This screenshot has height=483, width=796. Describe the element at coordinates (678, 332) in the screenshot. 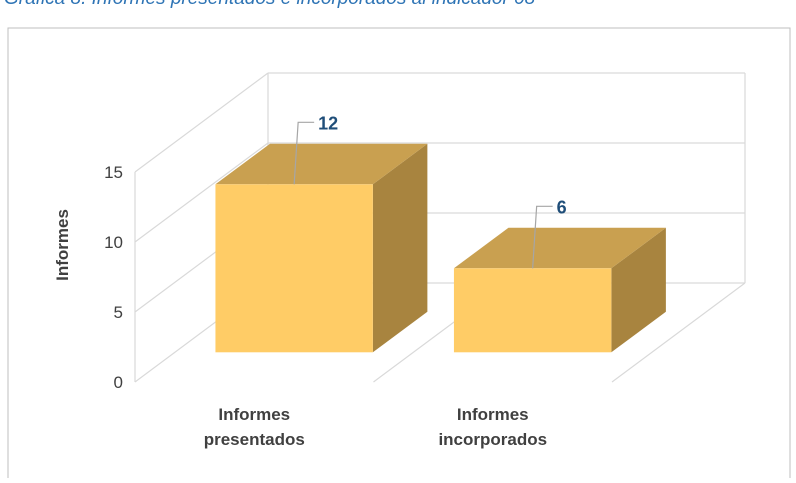

I see `floor-line` at that location.